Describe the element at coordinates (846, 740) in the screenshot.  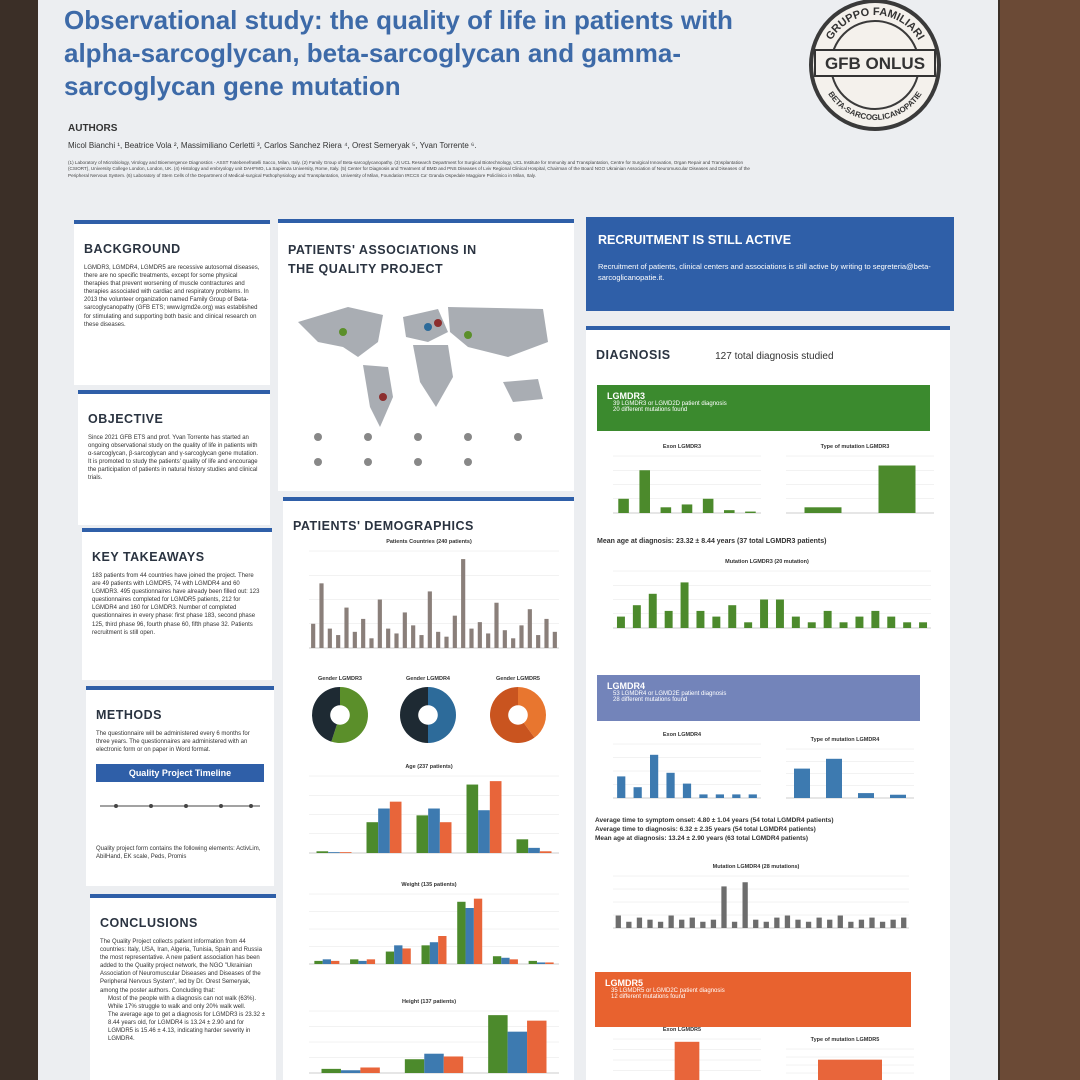
I see `chart-title: Type of mutation LGMDR4` at that location.